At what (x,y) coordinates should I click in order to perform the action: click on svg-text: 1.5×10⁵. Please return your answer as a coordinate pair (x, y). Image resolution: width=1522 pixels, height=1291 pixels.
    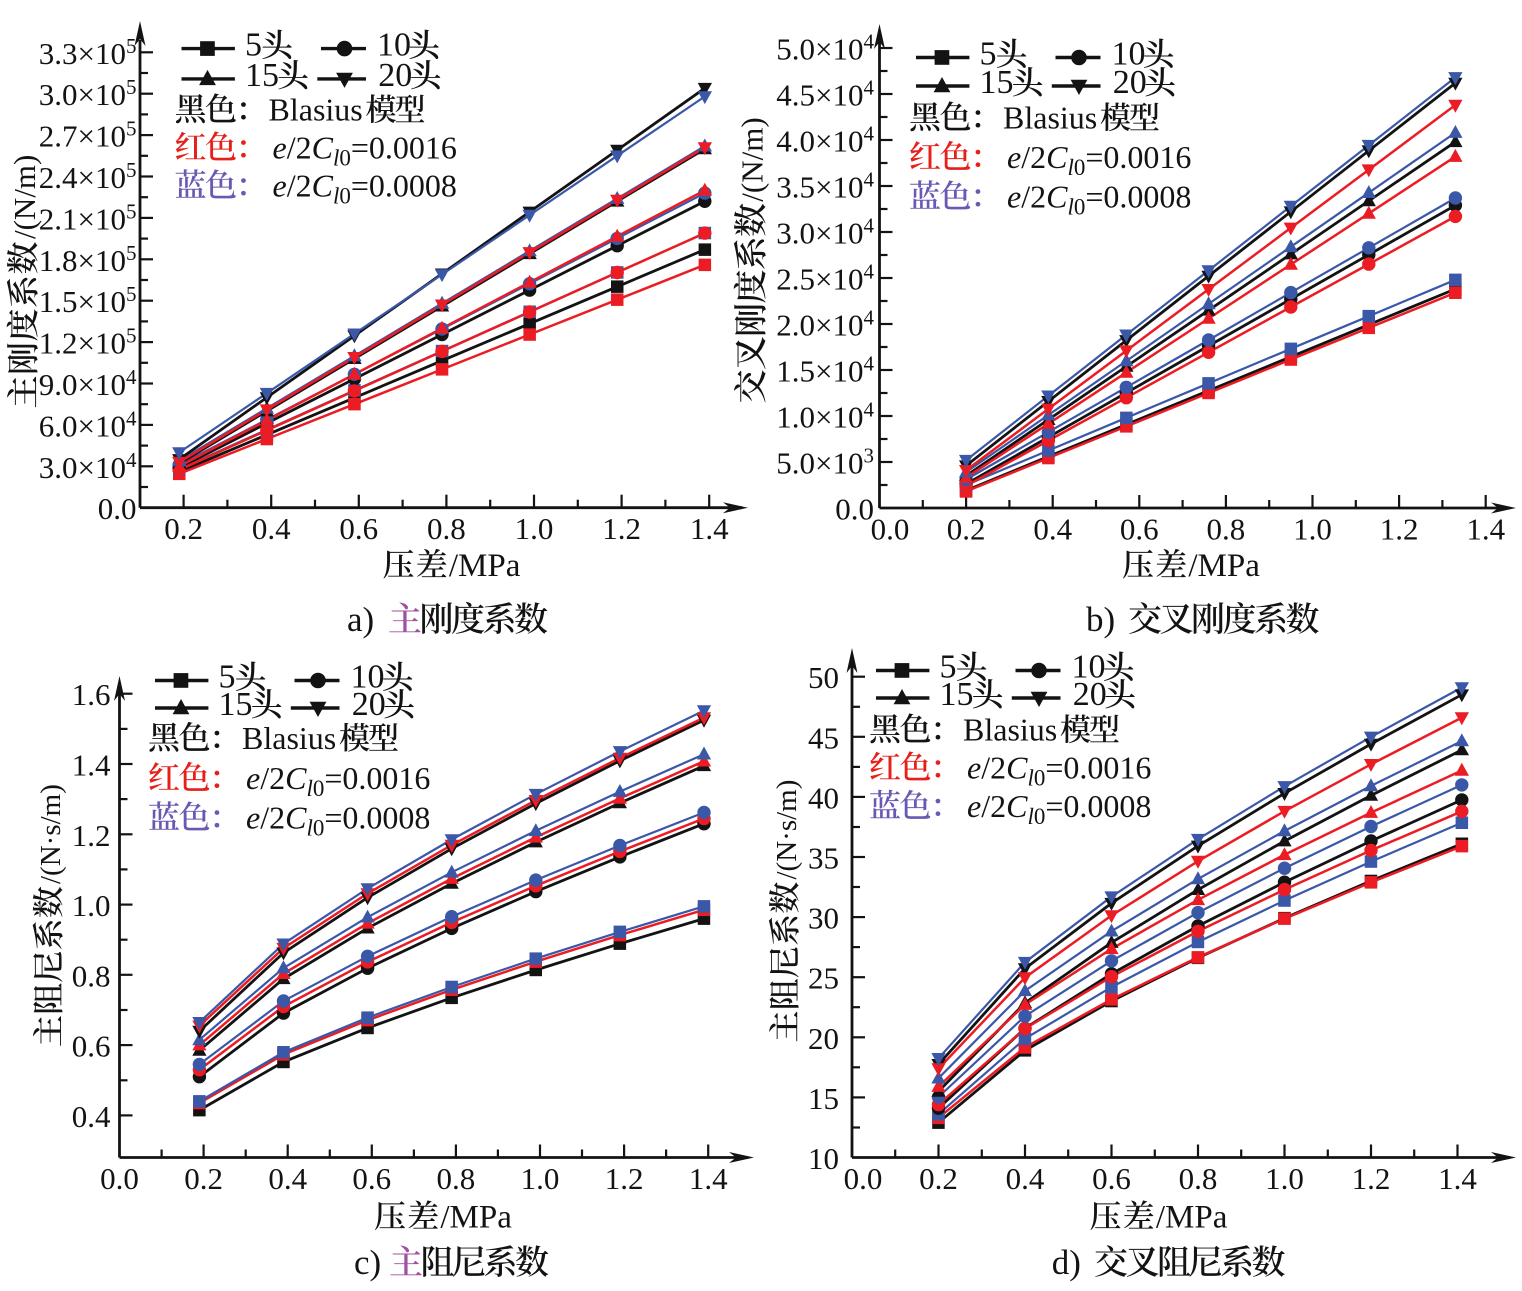
    Looking at the image, I should click on (88, 300).